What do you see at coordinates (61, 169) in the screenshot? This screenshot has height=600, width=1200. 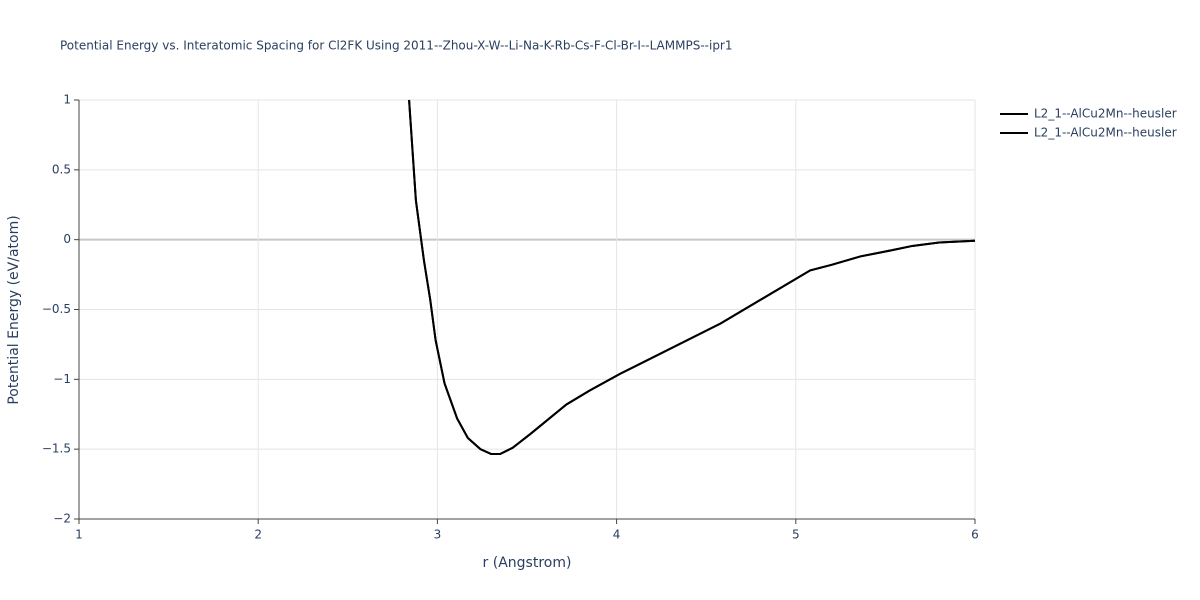 I see `y-tick-label: 0.5` at bounding box center [61, 169].